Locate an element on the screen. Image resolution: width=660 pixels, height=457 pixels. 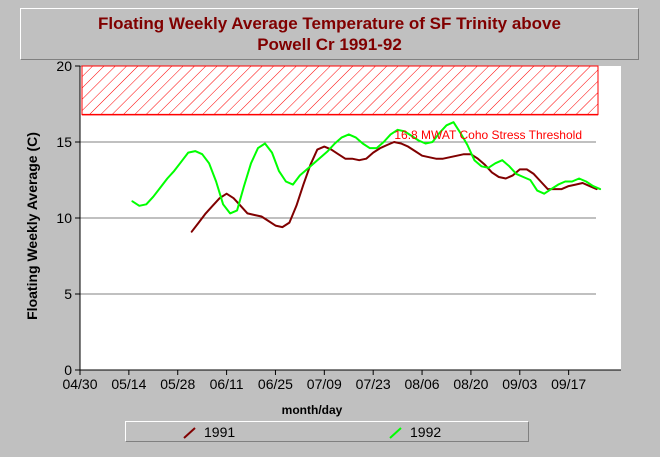
series-line-1992 is located at coordinates (366, 168).